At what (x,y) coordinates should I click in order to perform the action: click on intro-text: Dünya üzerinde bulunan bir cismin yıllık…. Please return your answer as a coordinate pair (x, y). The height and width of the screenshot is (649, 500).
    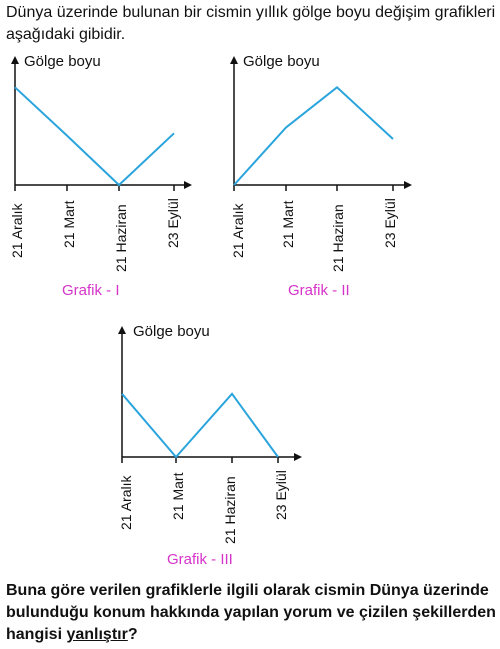
    Looking at the image, I should click on (251, 23).